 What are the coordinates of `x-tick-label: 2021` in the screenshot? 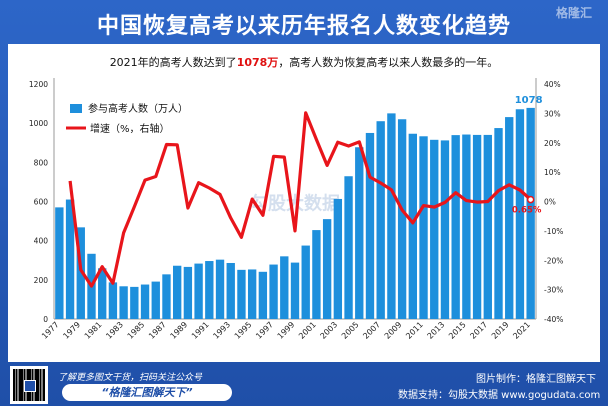 It's located at (521, 330).